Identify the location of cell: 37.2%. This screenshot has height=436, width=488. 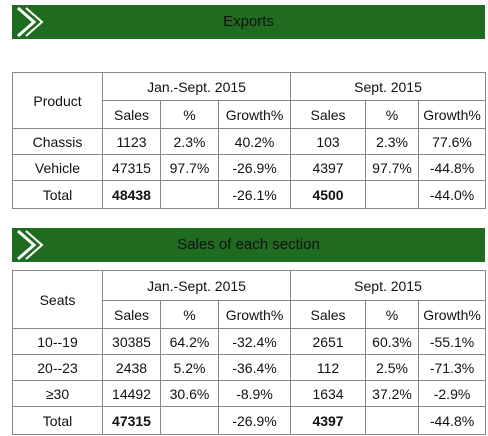
(392, 393).